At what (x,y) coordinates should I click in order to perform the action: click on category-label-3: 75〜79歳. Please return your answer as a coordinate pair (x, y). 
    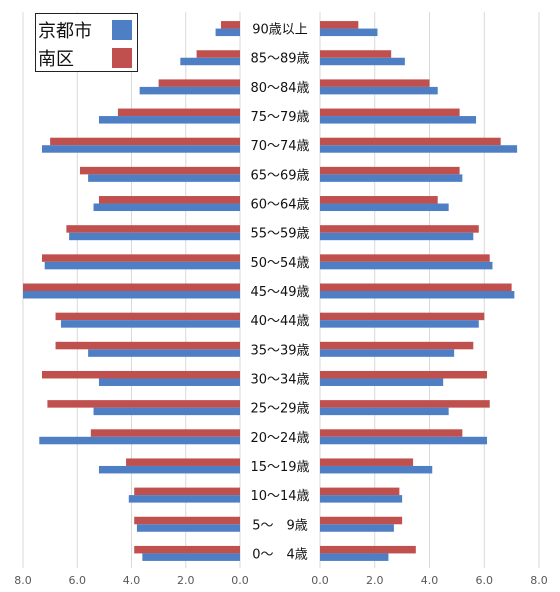
    Looking at the image, I should click on (279, 117).